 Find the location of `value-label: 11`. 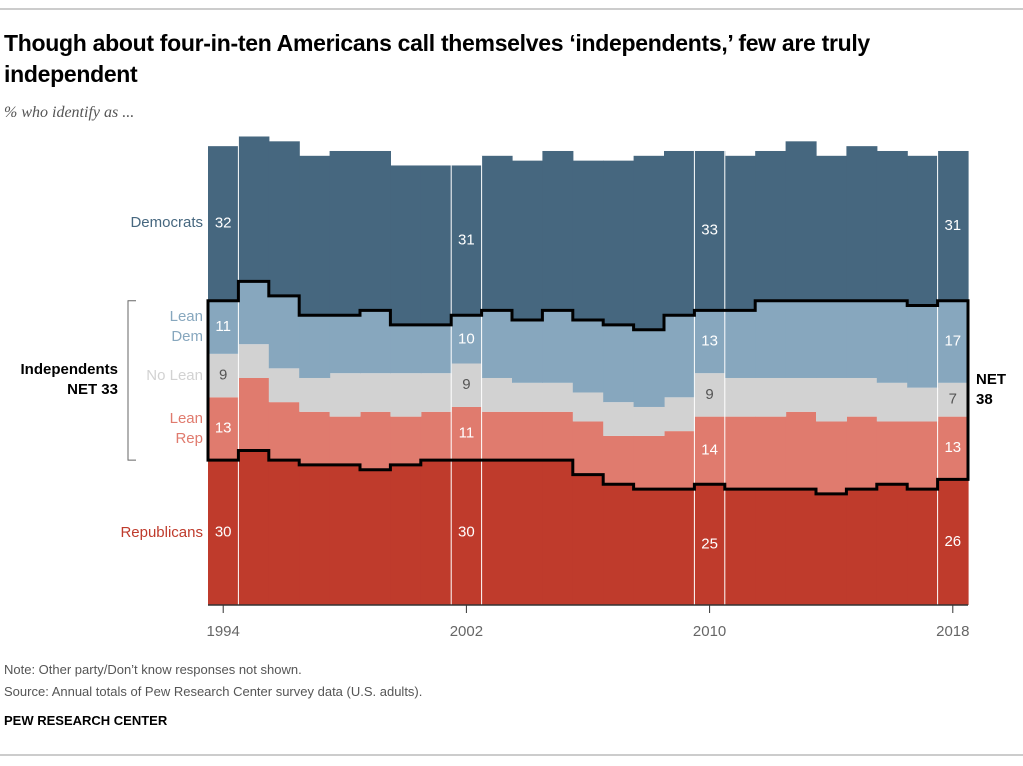

value-label: 11 is located at coordinates (467, 433).